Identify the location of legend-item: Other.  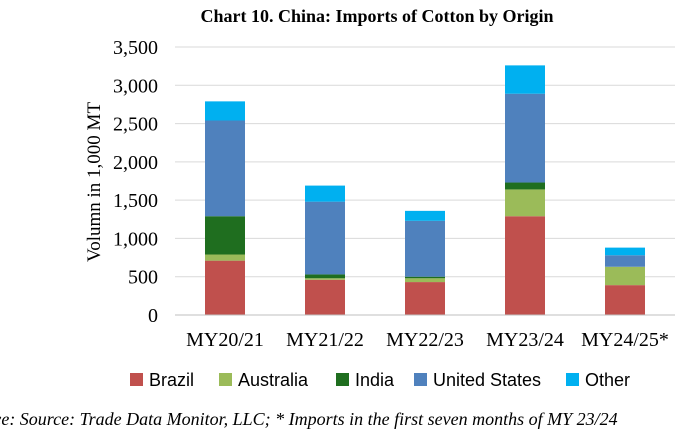
(598, 380).